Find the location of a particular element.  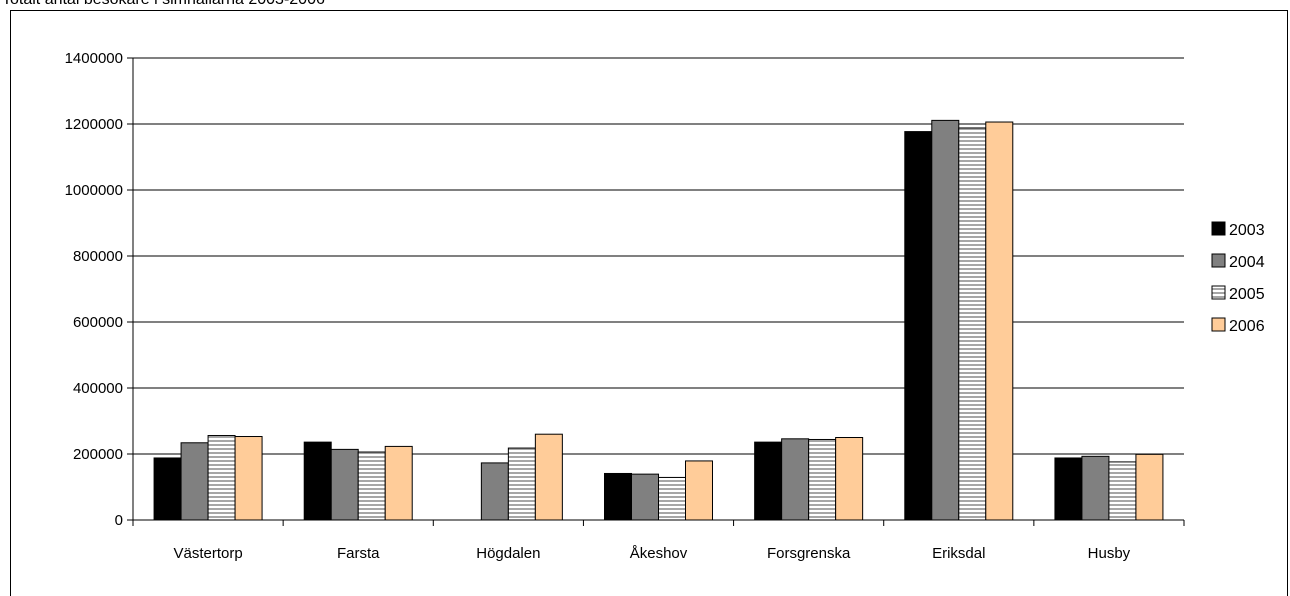

y-tick-label: 200000 is located at coordinates (98, 454).